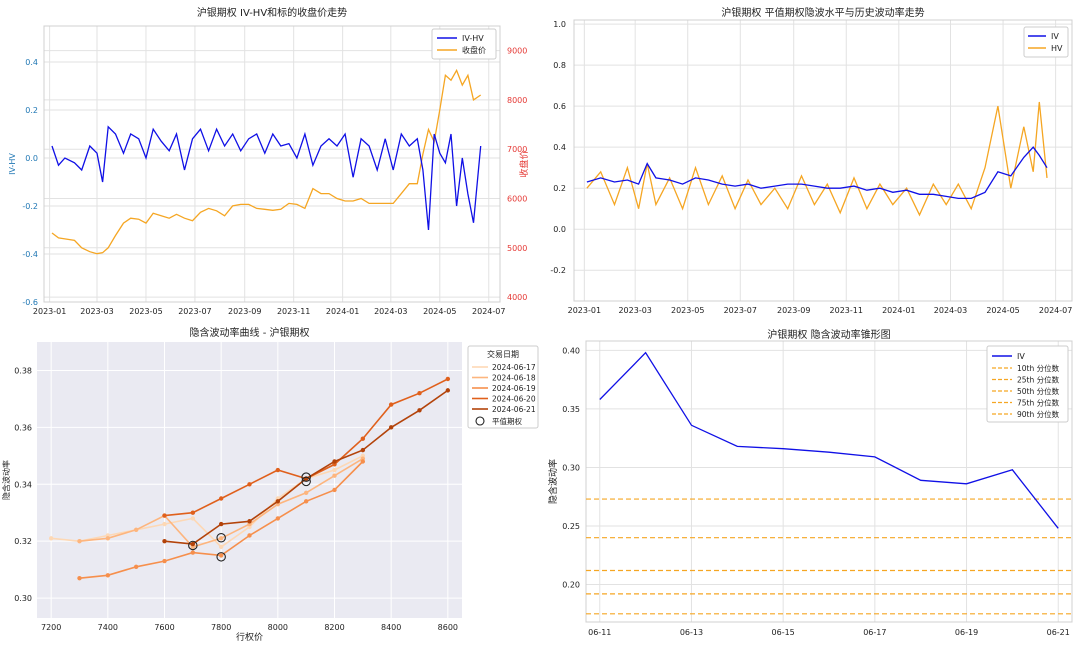 This screenshot has height=646, width=1080. I want to click on y2-tick-label: 8000, so click(517, 100).